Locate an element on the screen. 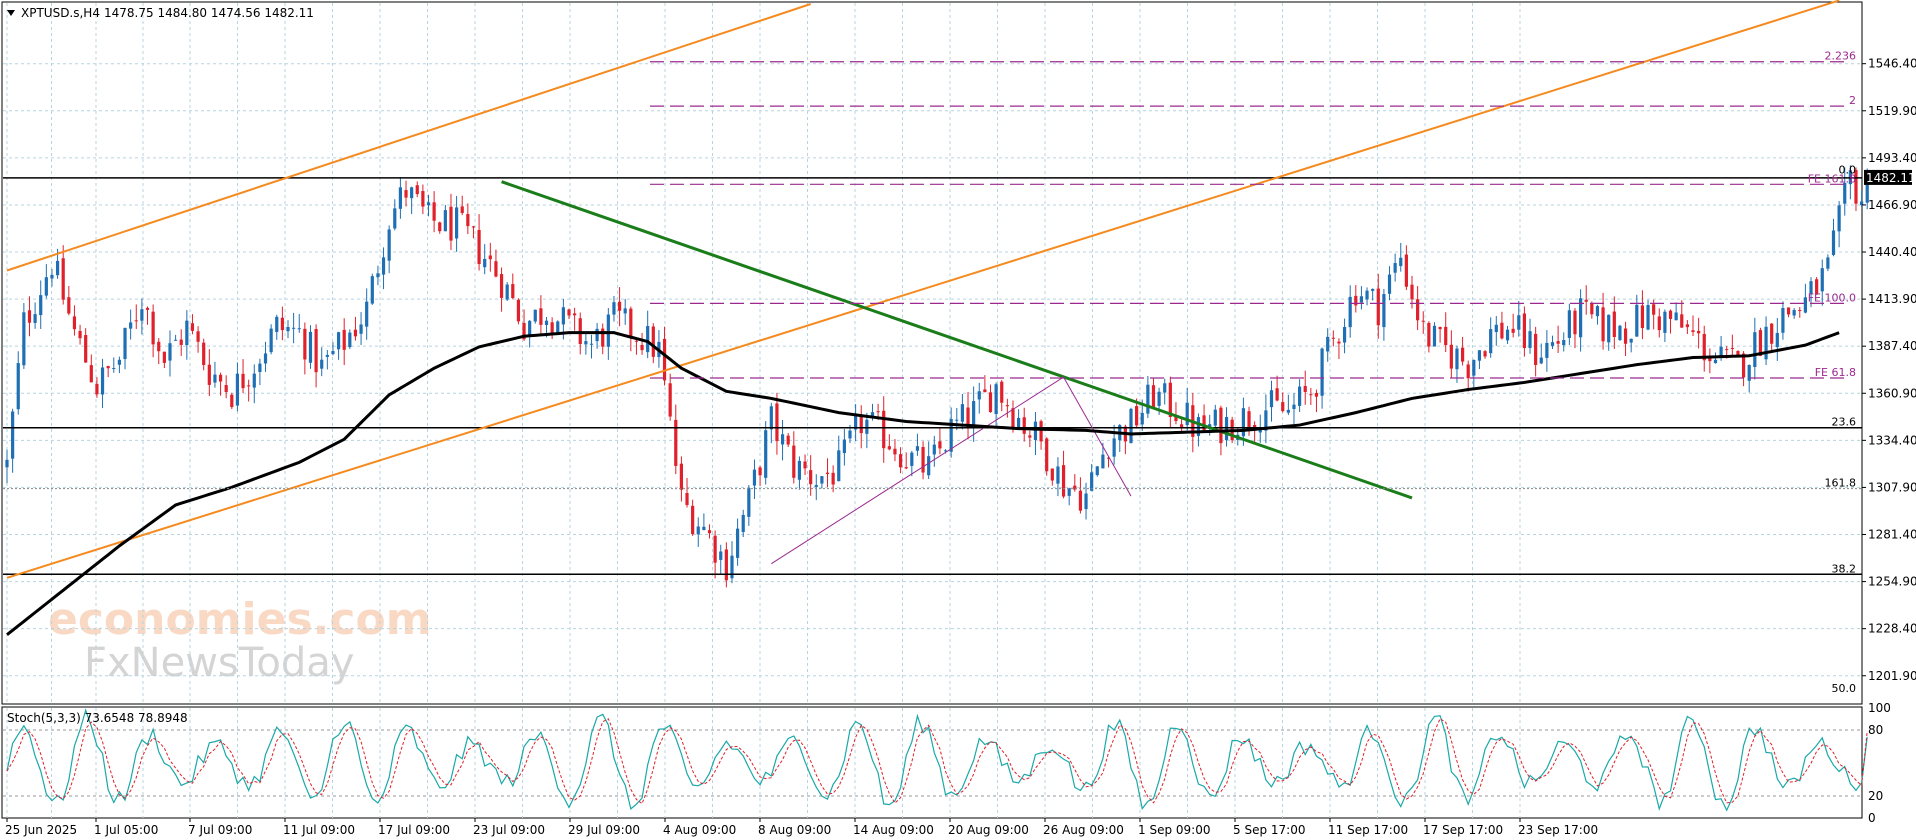 The image size is (1916, 840). x-tick-label: 1 Sep 09:00 is located at coordinates (1174, 830).